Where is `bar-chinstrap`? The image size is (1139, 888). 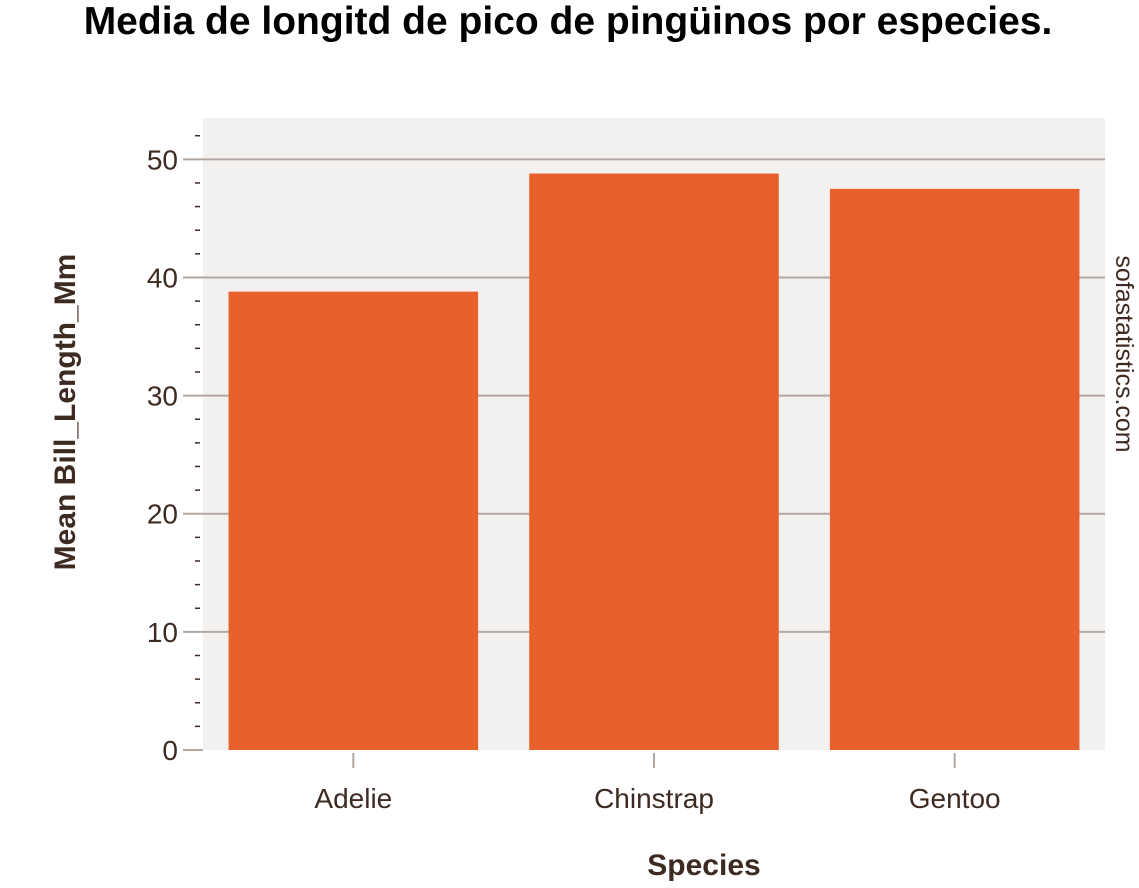
bar-chinstrap is located at coordinates (654, 462).